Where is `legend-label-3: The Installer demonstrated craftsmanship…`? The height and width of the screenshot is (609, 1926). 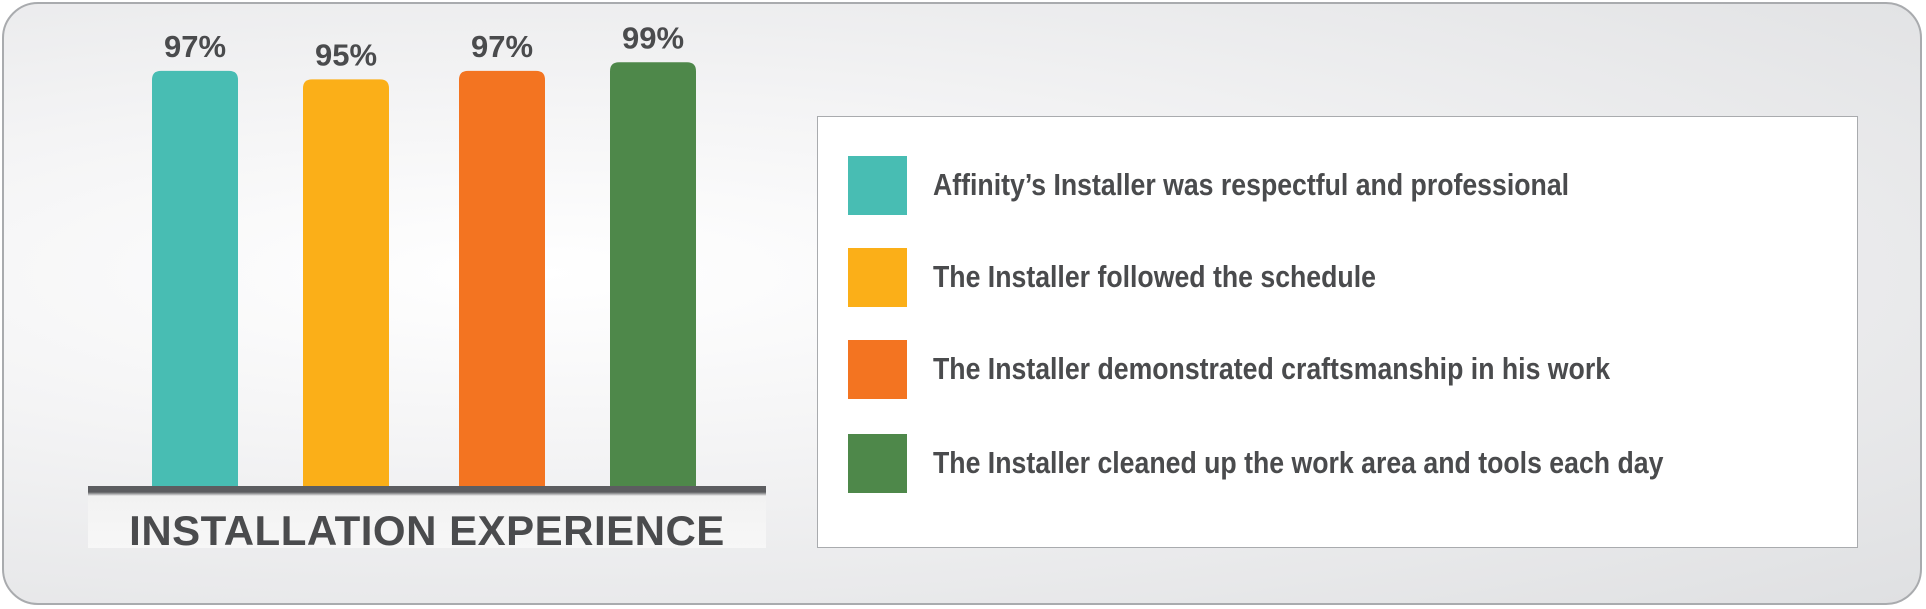 legend-label-3: The Installer demonstrated craftsmanship… is located at coordinates (1272, 368).